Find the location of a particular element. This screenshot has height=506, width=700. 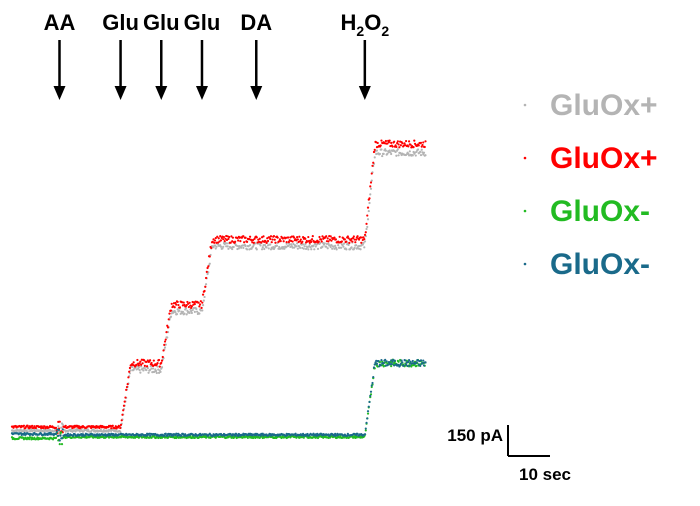

addition-arrows: AA Glu Glu Glu DA H2O2 is located at coordinates (217, 55).